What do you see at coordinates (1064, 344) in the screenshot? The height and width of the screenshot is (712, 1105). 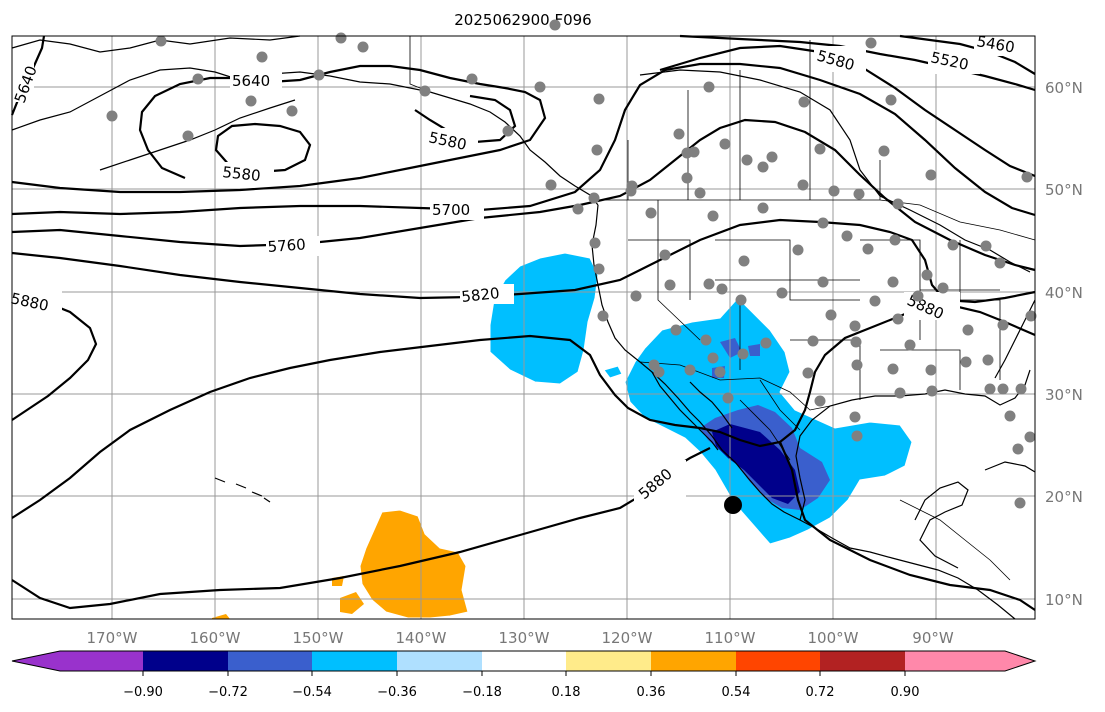 I see `latitude-labels: 60°N 50°N 40°N 30°N 20°N 10°N` at bounding box center [1064, 344].